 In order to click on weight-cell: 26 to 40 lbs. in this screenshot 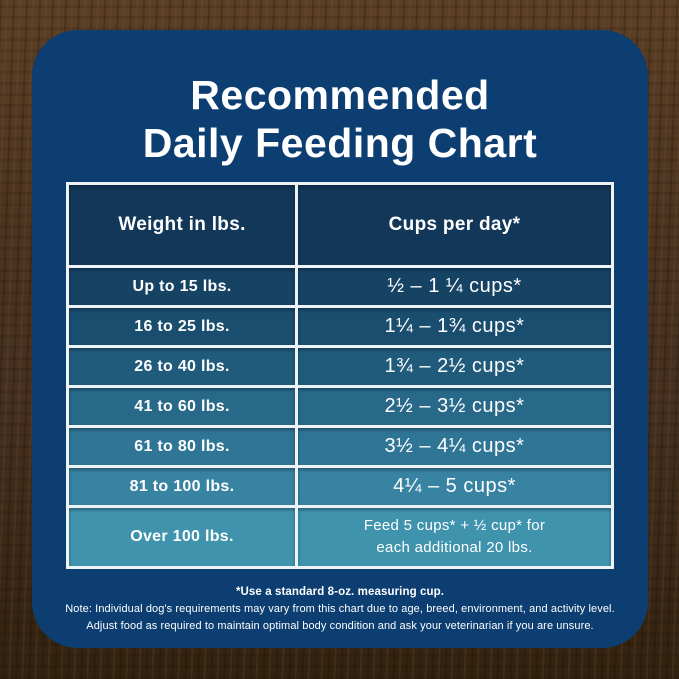, I will do `click(182, 366)`.